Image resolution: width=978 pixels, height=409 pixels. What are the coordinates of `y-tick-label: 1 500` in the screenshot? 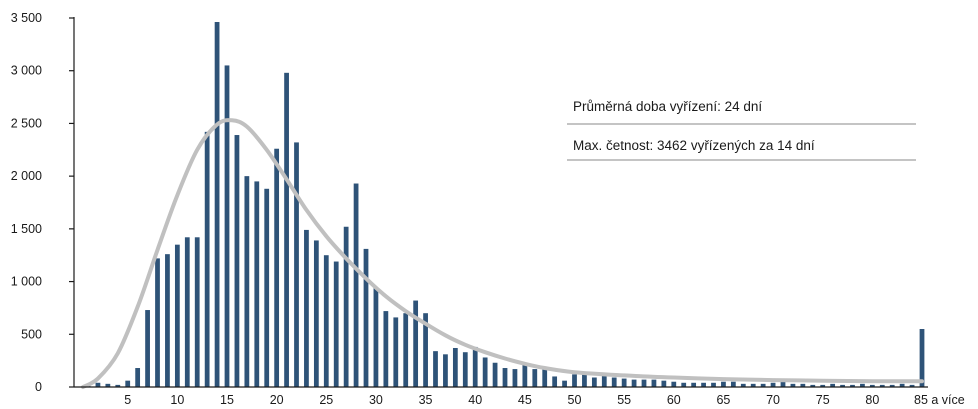 It's located at (26, 229).